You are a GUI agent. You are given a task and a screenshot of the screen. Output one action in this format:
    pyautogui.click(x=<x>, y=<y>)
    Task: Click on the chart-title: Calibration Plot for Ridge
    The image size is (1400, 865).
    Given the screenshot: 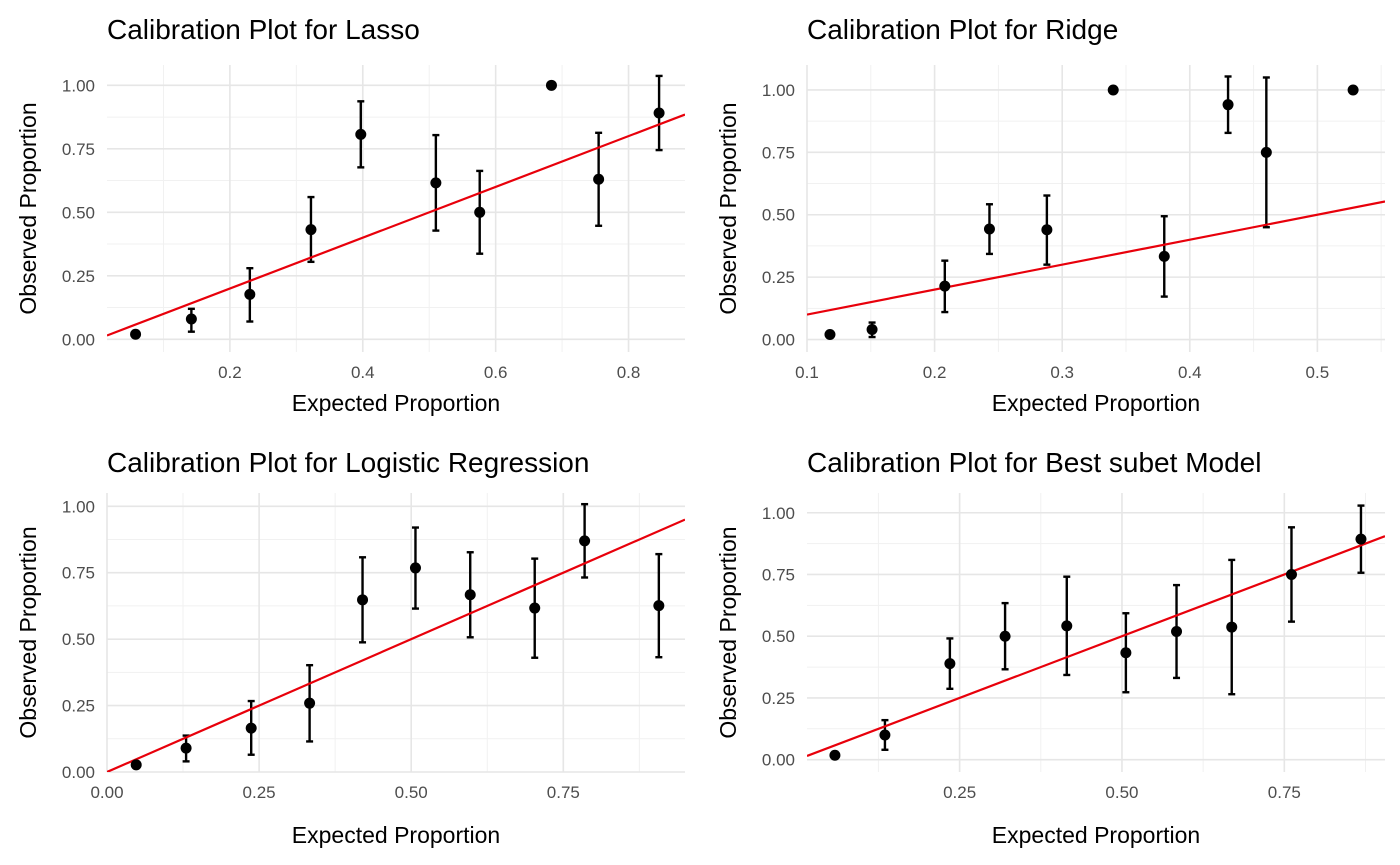 What is the action you would take?
    pyautogui.click(x=962, y=29)
    